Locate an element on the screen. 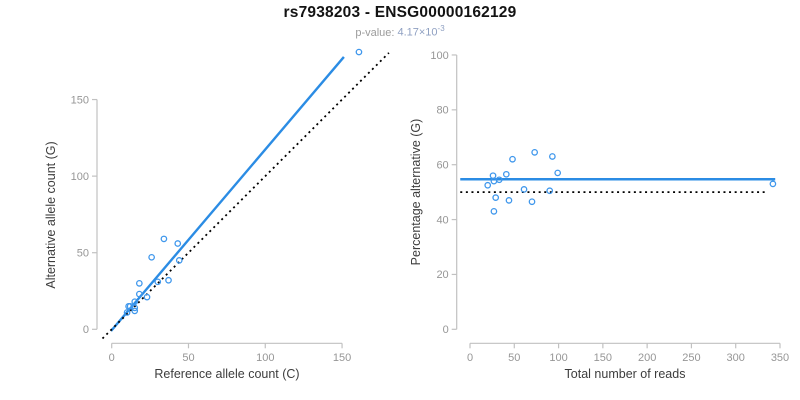  figure-subtitle: p-value: 4.17×10-3 is located at coordinates (400, 31).